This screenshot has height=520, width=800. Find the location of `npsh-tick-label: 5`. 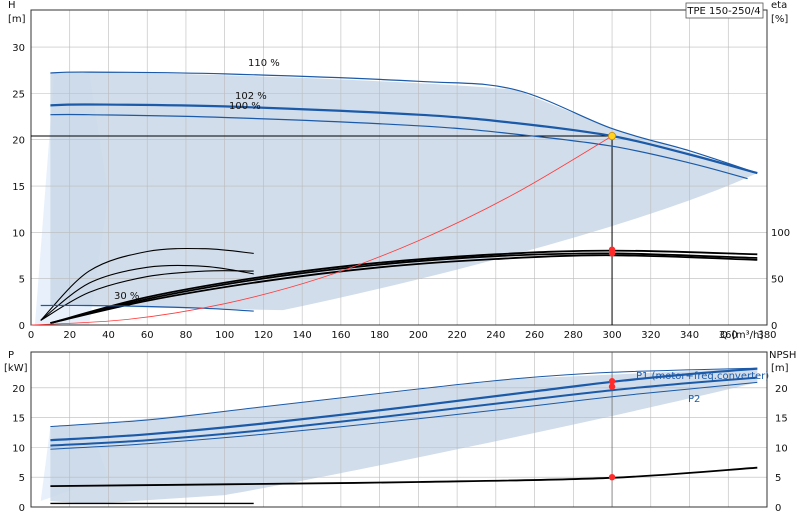

npsh-tick-label: 5 is located at coordinates (778, 478).